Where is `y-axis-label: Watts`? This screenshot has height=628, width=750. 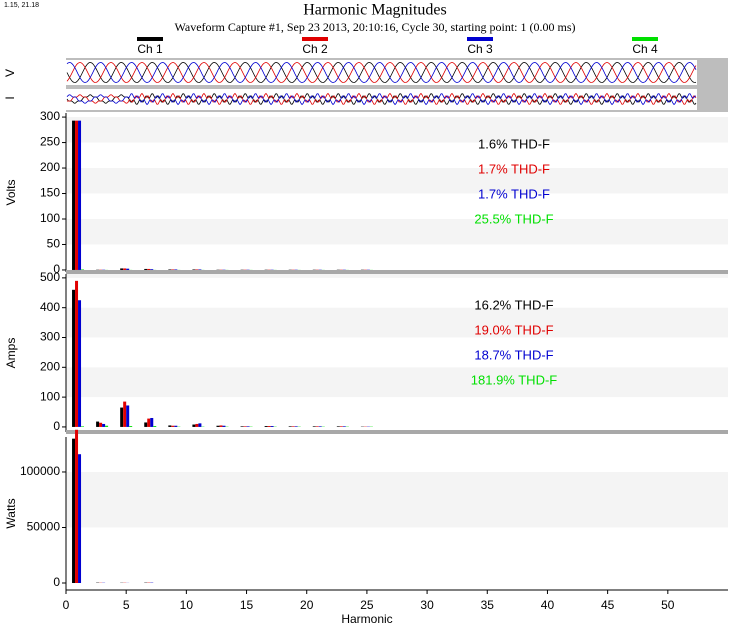
y-axis-label: Watts is located at coordinates (11, 513).